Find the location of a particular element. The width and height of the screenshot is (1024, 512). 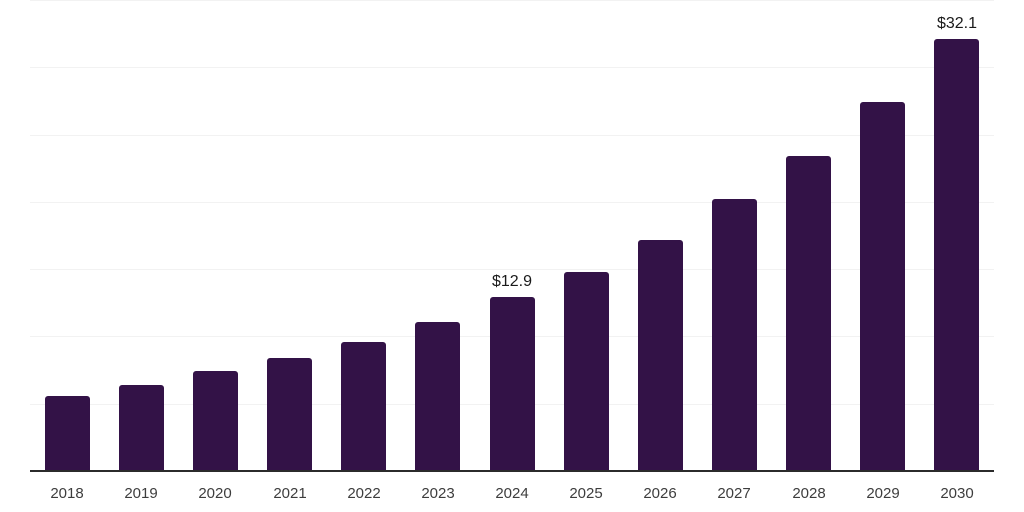

bar-2019 is located at coordinates (141, 428).